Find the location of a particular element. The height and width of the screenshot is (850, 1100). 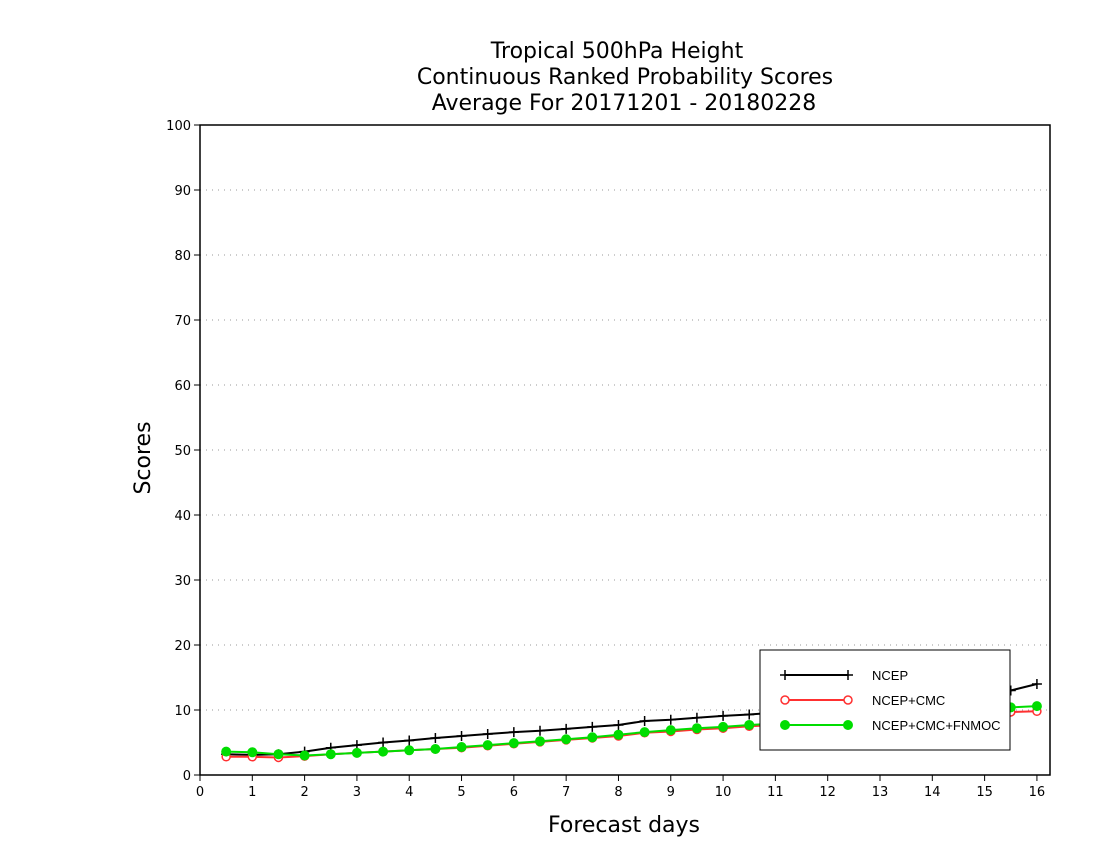

legend-label: NCEP is located at coordinates (890, 675).